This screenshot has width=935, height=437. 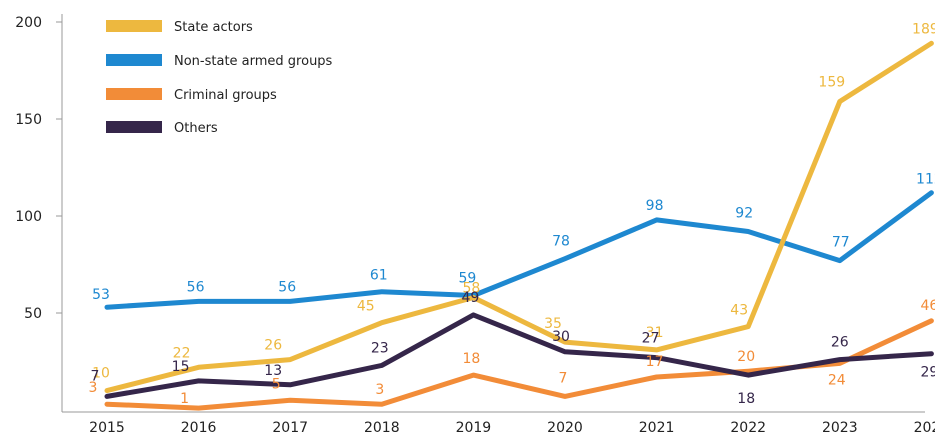 I want to click on data-label-criminal-groups: 24, so click(x=837, y=380).